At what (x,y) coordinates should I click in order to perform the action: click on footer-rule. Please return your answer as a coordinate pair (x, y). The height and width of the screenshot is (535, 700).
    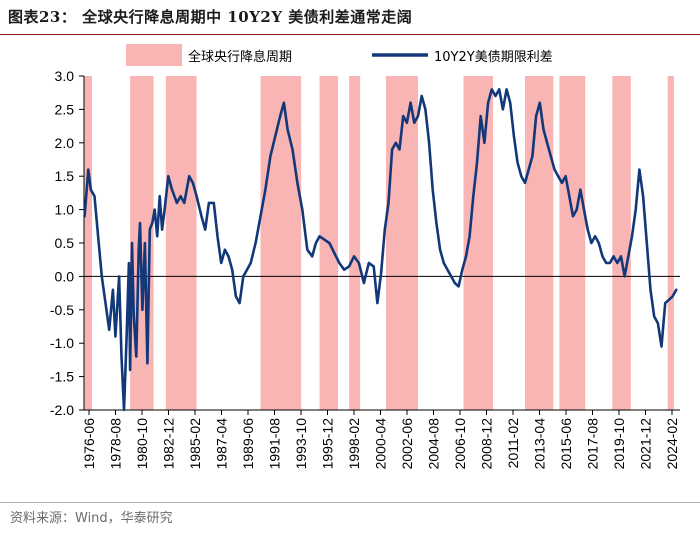
    Looking at the image, I should click on (350, 502).